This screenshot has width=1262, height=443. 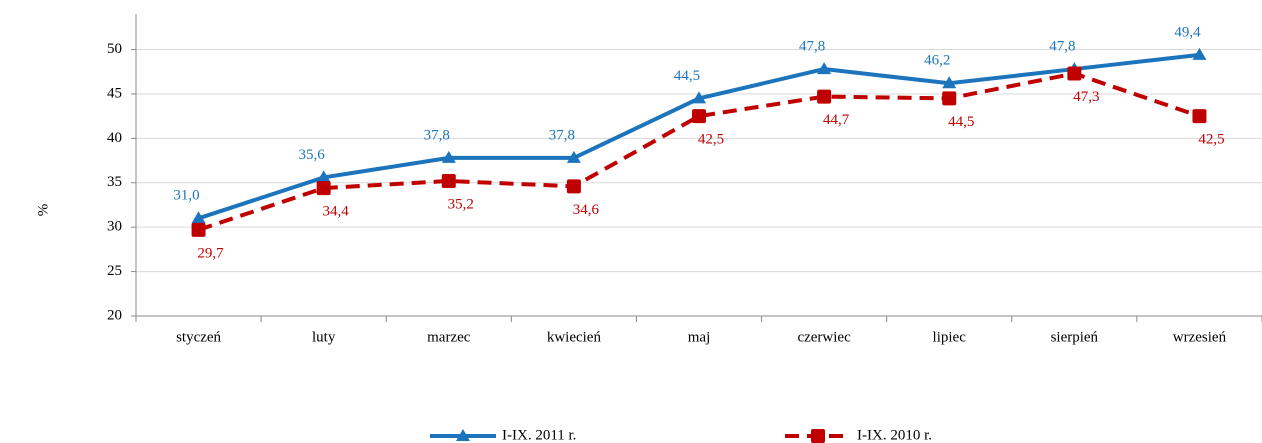 What do you see at coordinates (312, 155) in the screenshot?
I see `data-label: 35,6` at bounding box center [312, 155].